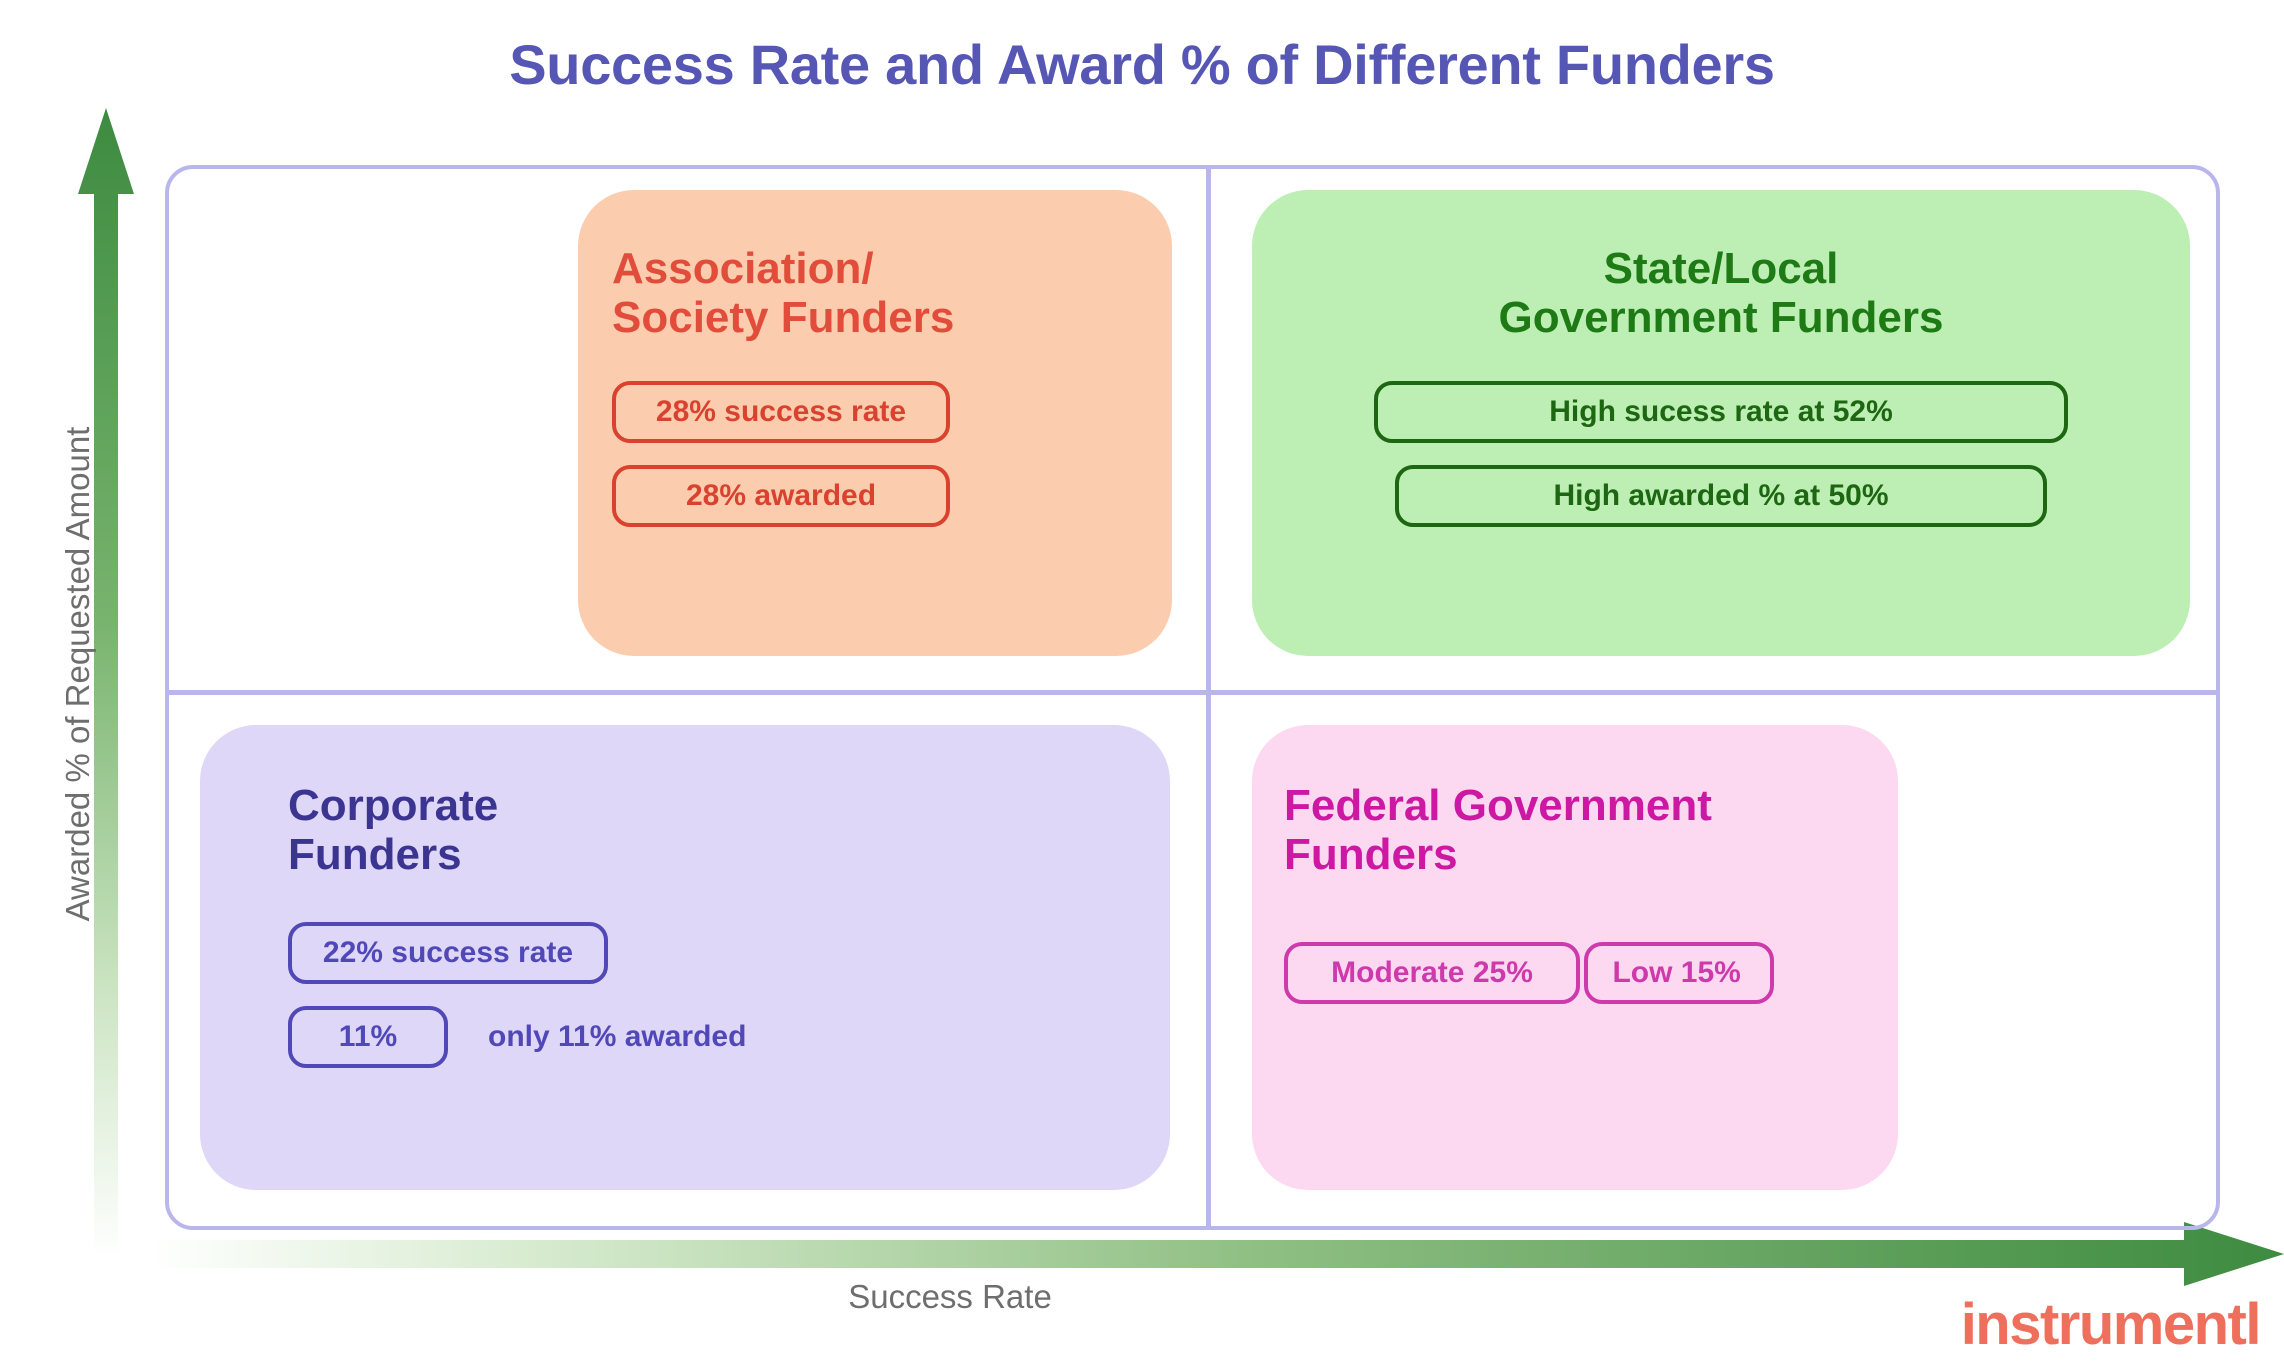 The image size is (2284, 1364). What do you see at coordinates (1679, 972) in the screenshot?
I see `badge-federal-awarded: Low 15%` at bounding box center [1679, 972].